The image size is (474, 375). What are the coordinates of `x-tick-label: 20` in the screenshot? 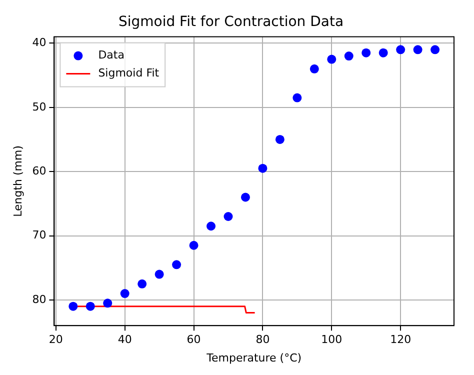 It's located at (55, 339).